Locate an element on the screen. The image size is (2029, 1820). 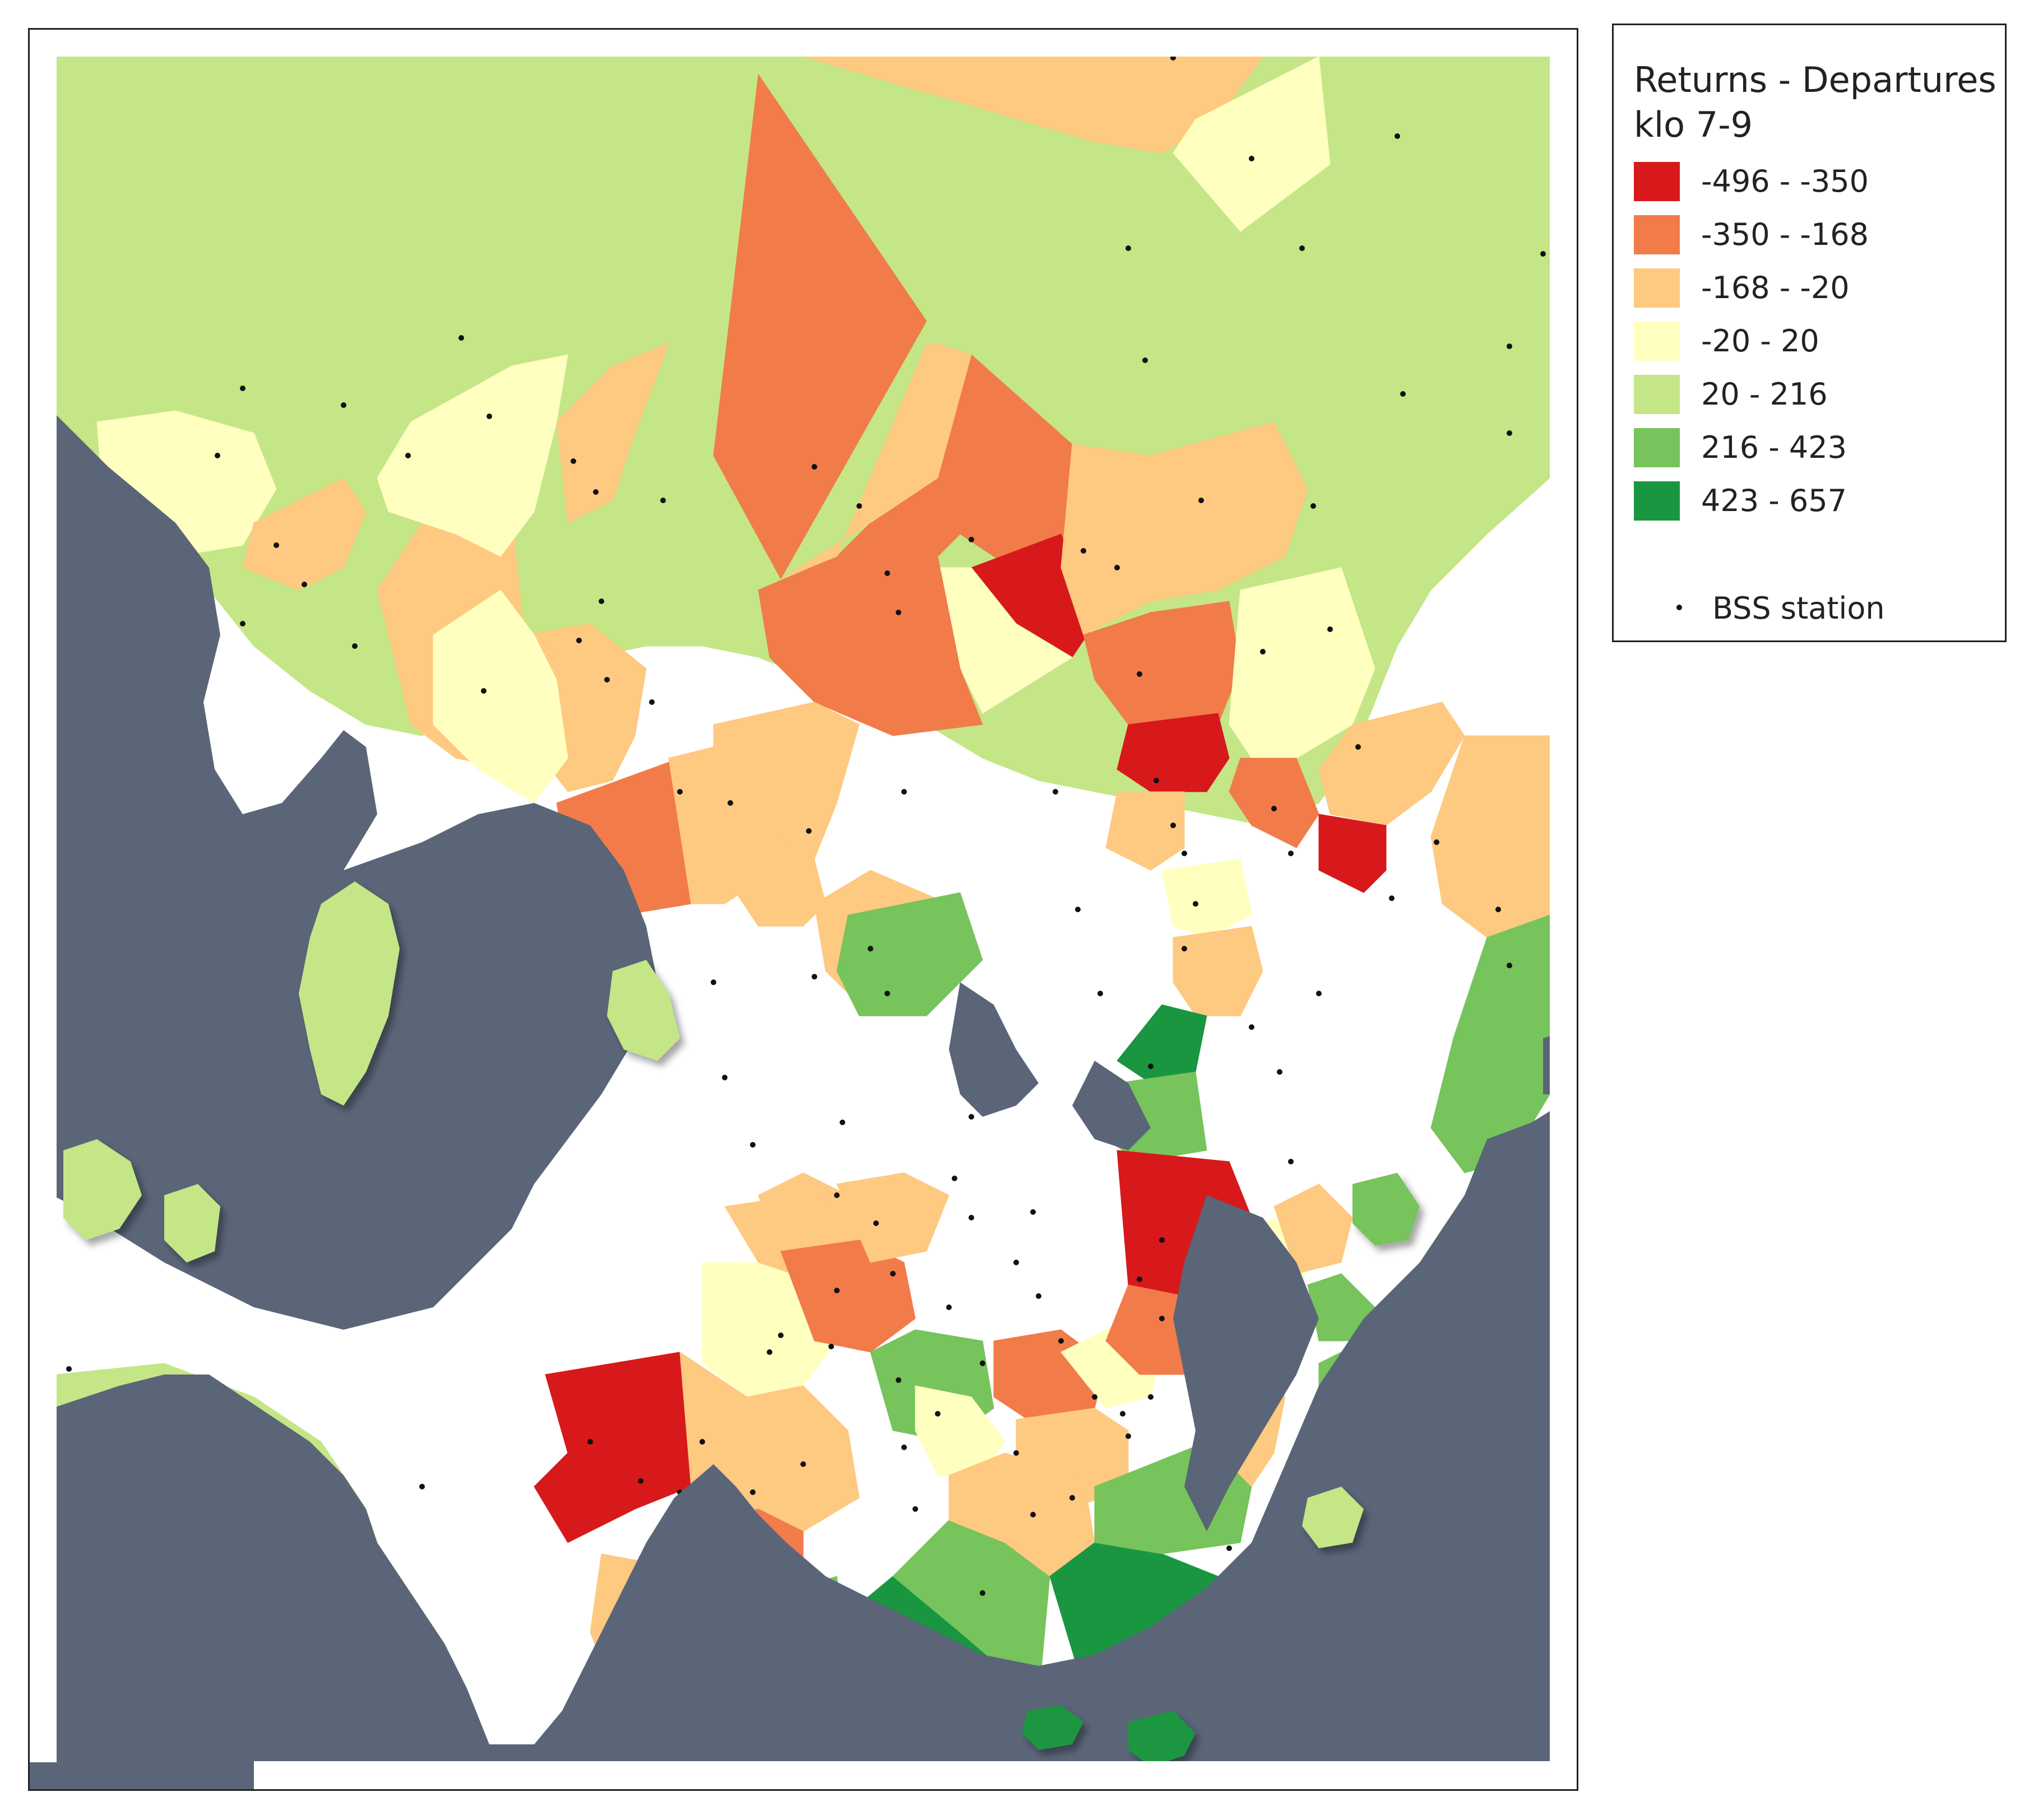
legend-label: -20 - 20 is located at coordinates (1760, 341).